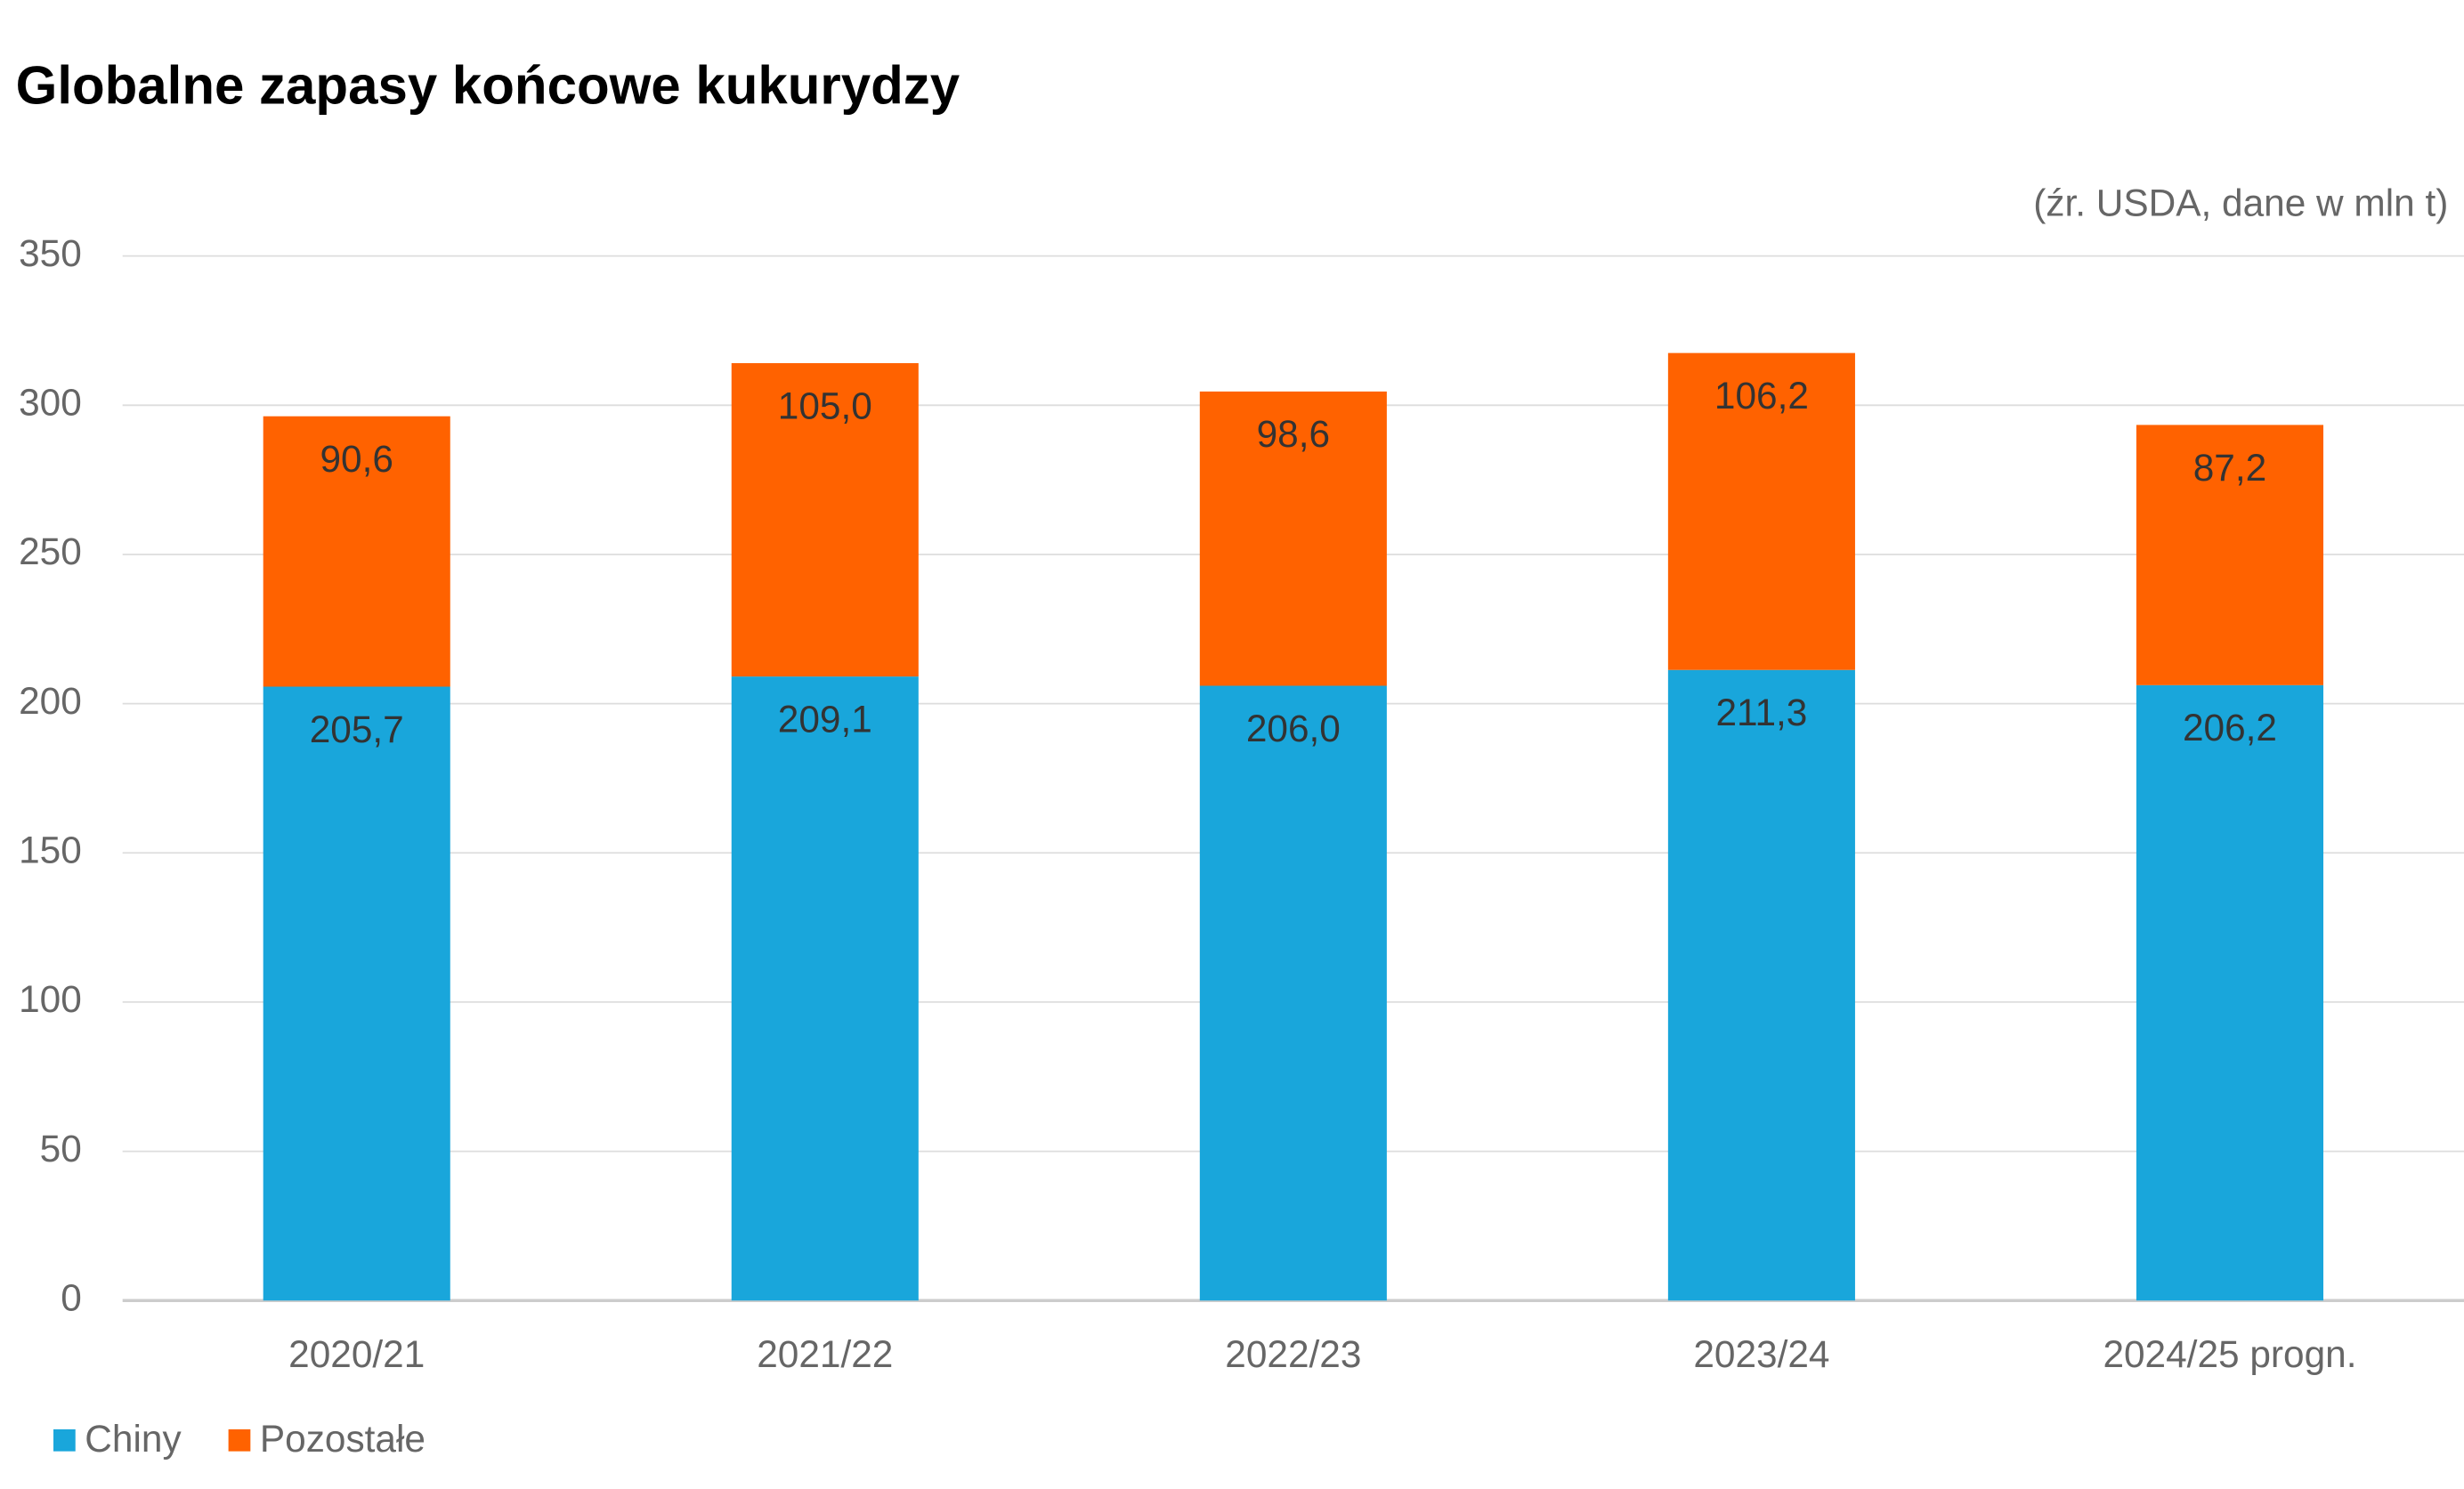  I want to click on y-tick-label: 350, so click(50, 253).